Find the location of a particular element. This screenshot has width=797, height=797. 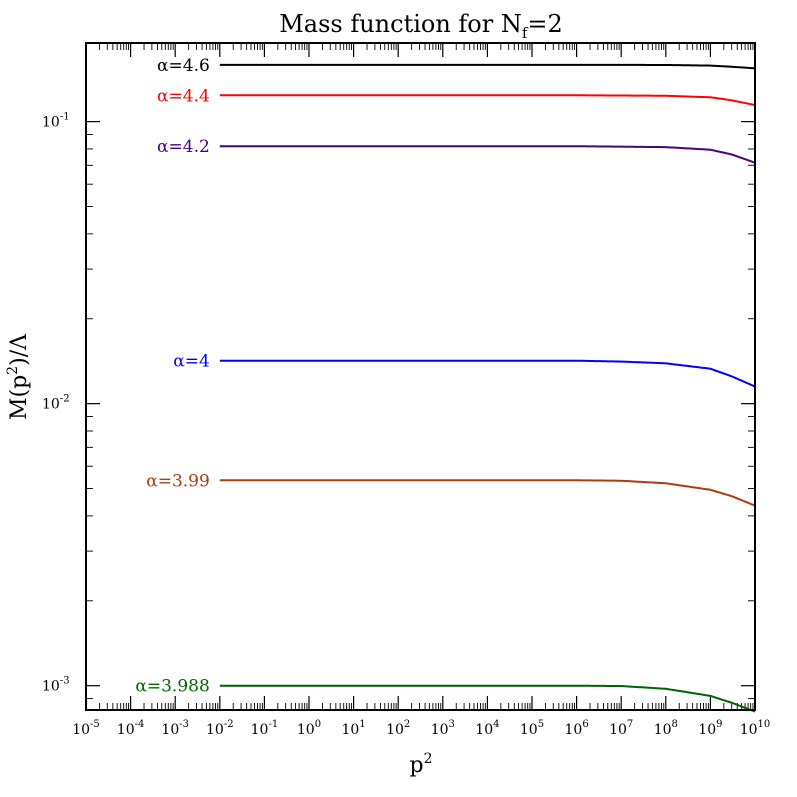

x-tick-label: 10⁵ is located at coordinates (532, 728).